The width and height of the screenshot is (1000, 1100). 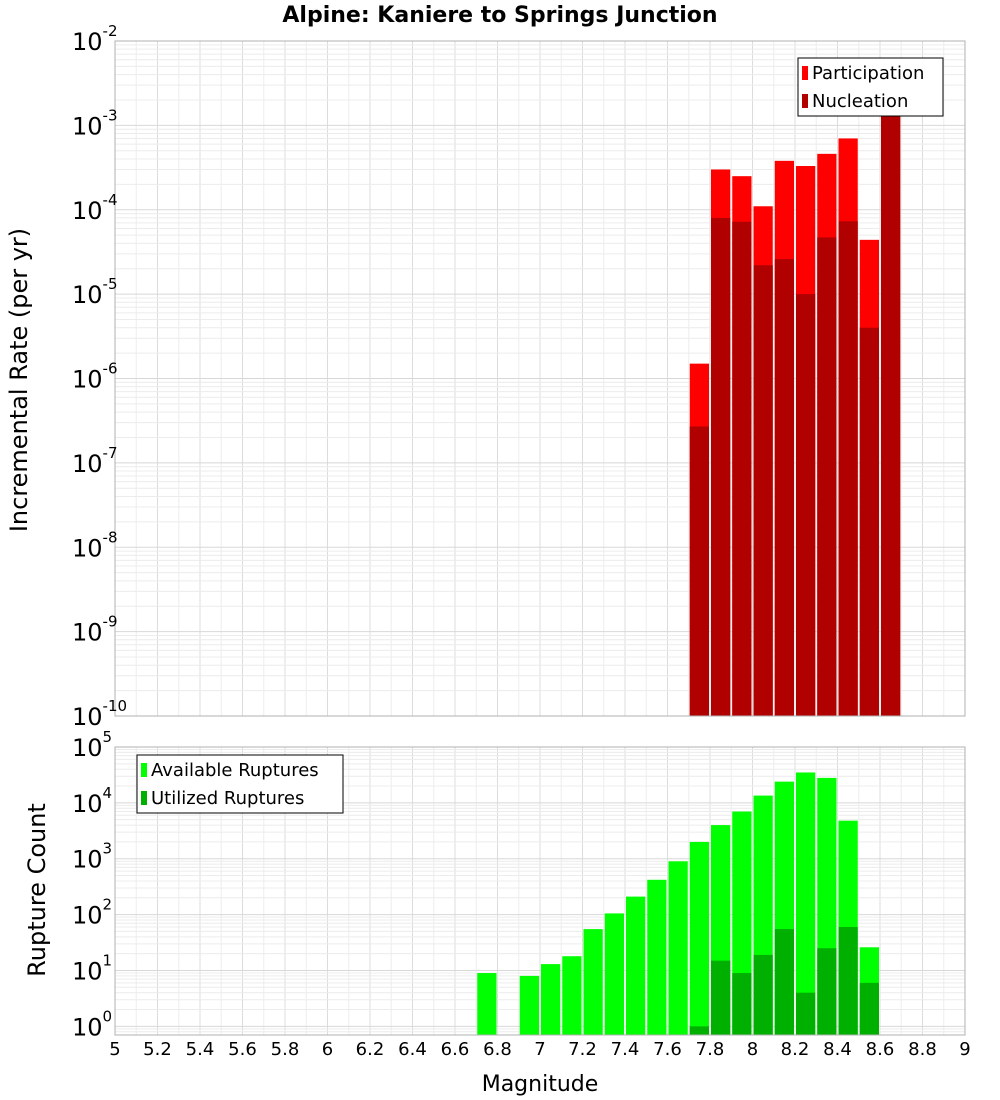 What do you see at coordinates (95, 461) in the screenshot?
I see `y-tick-label: 10⁻⁷` at bounding box center [95, 461].